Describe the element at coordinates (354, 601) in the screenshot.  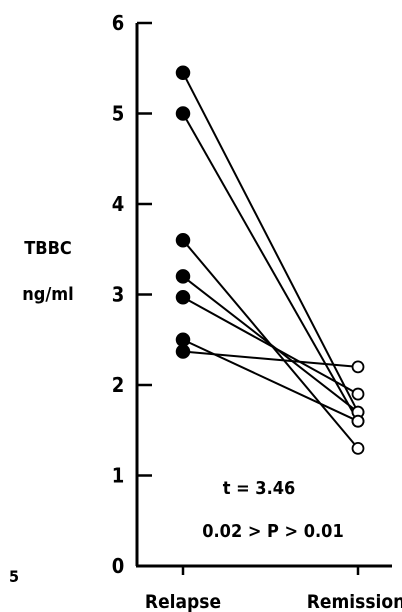
I see `x-tick-label-remission: Remission` at that location.